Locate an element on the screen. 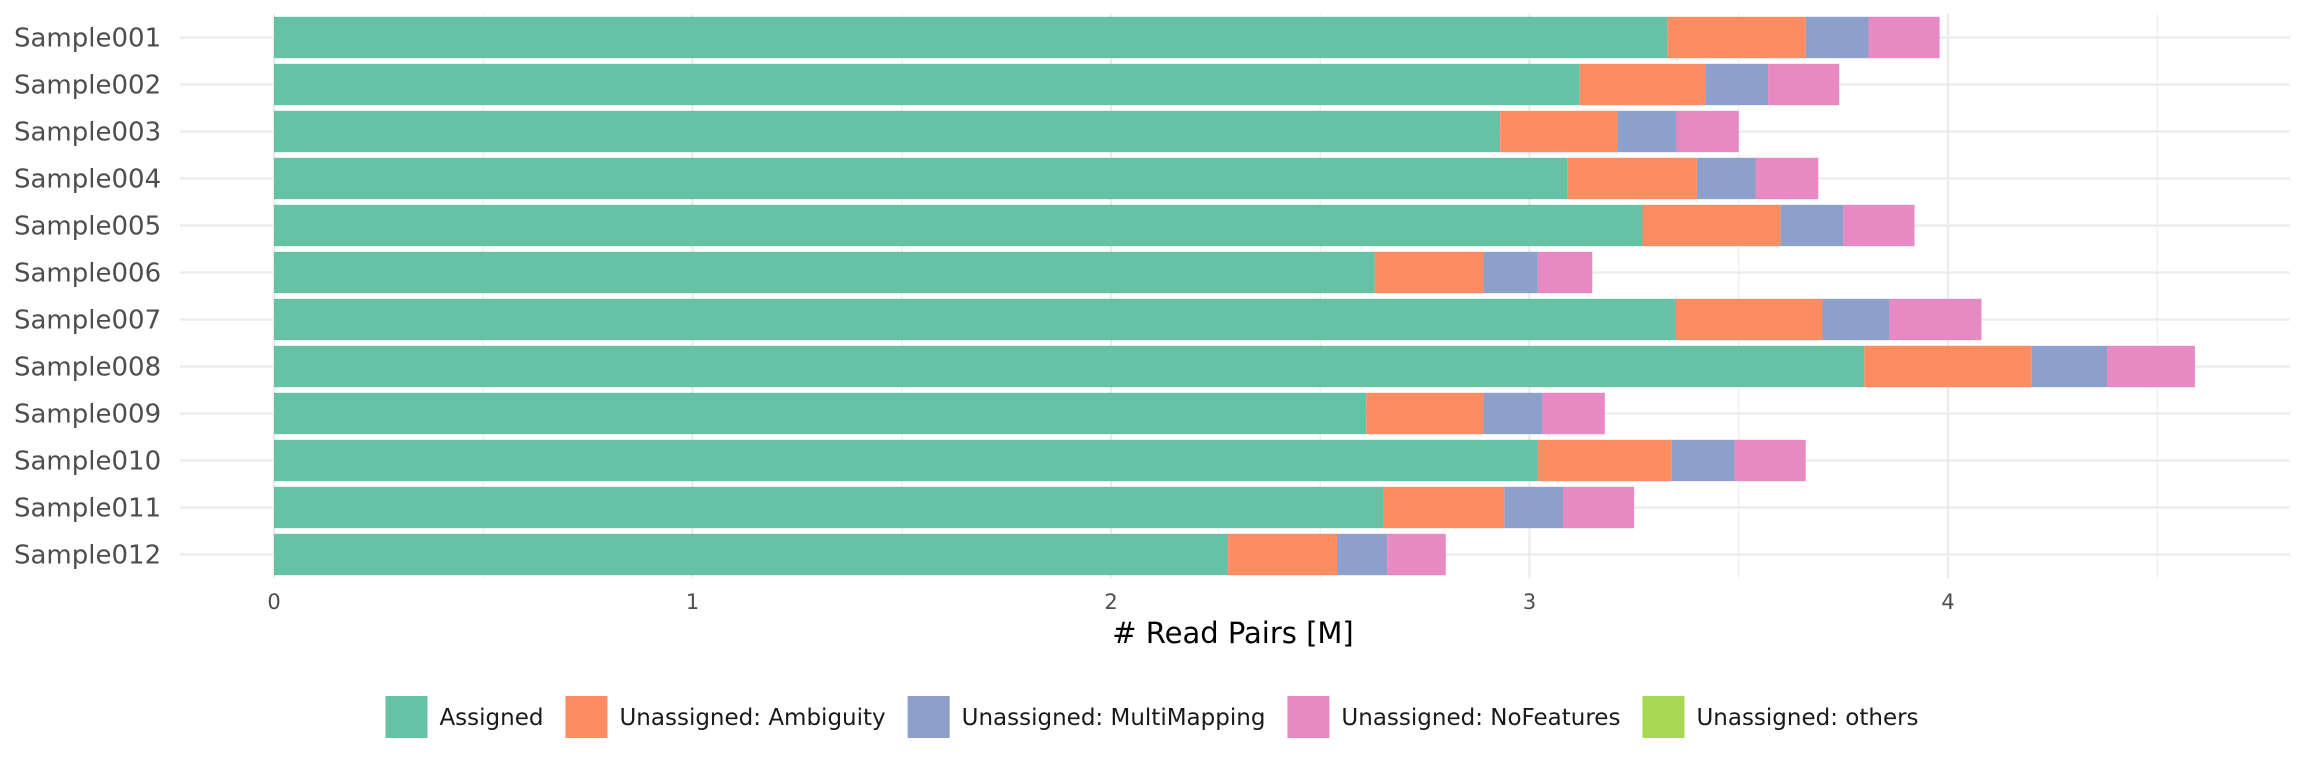 The image size is (2304, 768). category-label: Sample008 is located at coordinates (87, 368).